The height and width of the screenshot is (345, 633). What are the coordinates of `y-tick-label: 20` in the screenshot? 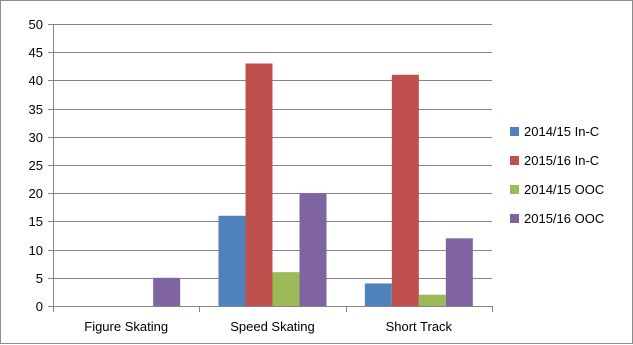 It's located at (36, 193).